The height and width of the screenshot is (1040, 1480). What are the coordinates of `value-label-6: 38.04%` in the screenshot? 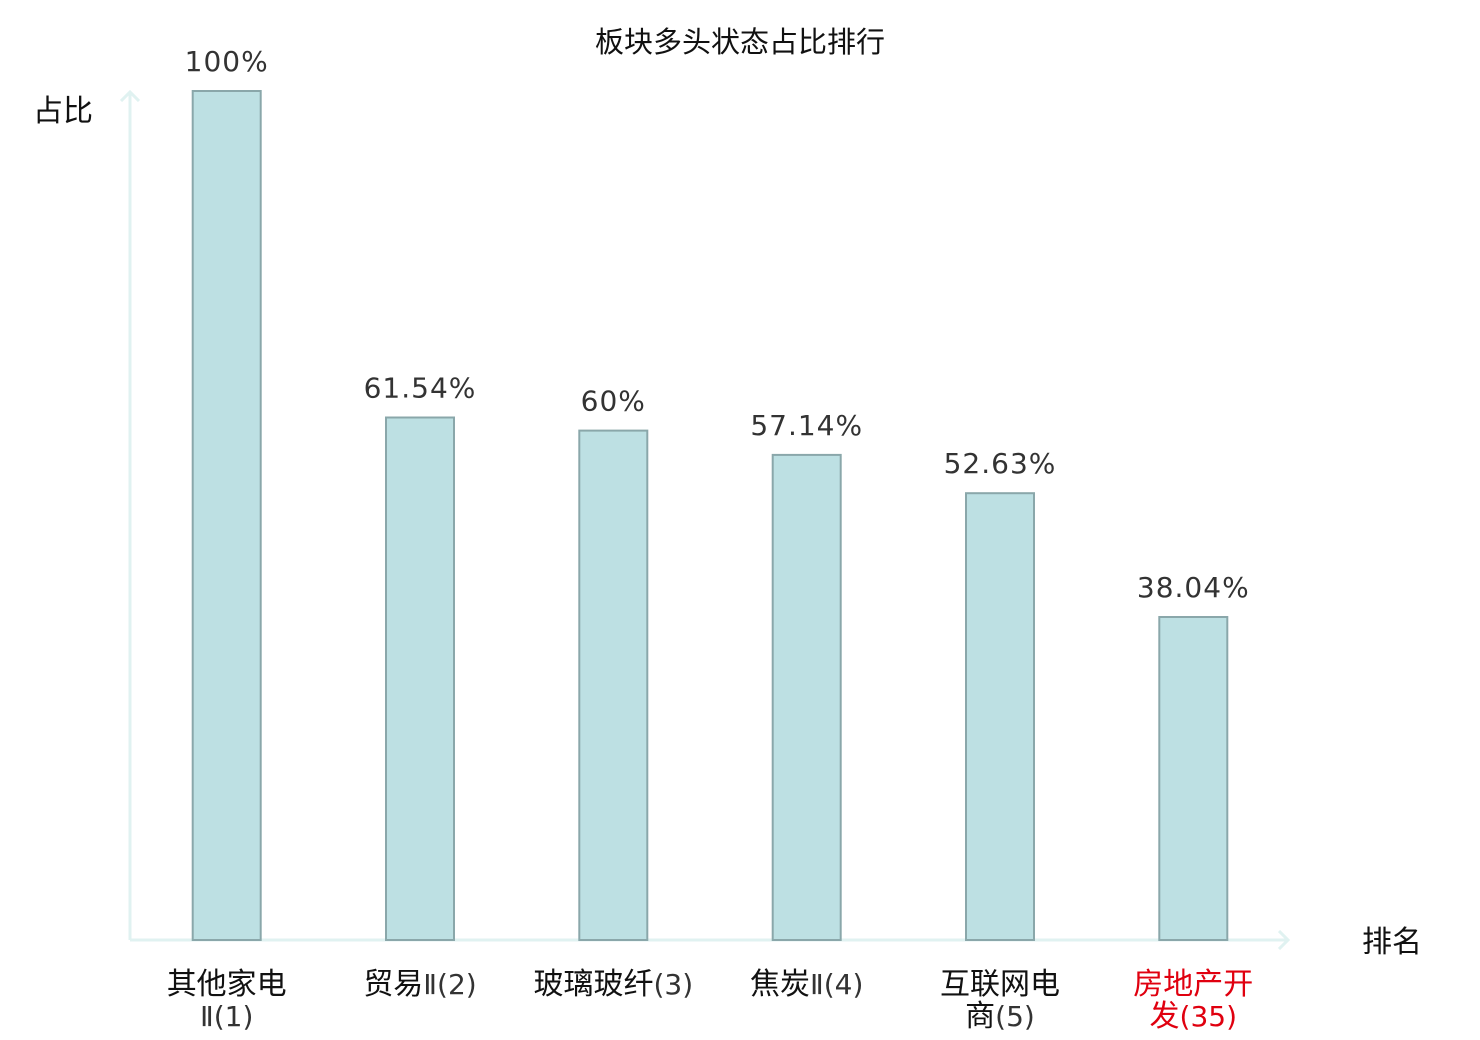 It's located at (1193, 587).